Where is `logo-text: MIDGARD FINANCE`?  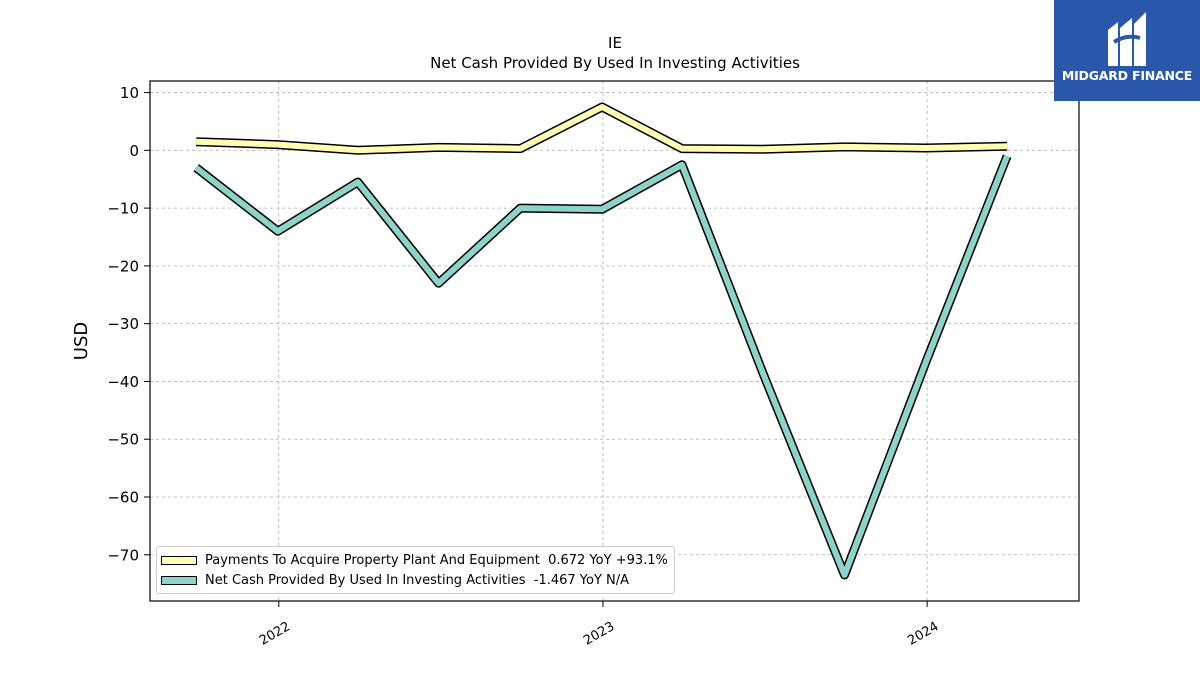 logo-text: MIDGARD FINANCE is located at coordinates (1127, 75).